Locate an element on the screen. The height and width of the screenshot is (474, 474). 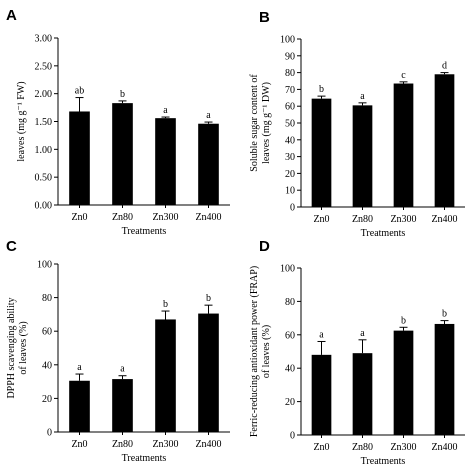
y-tick-label: 30 is located at coordinates (290, 157).